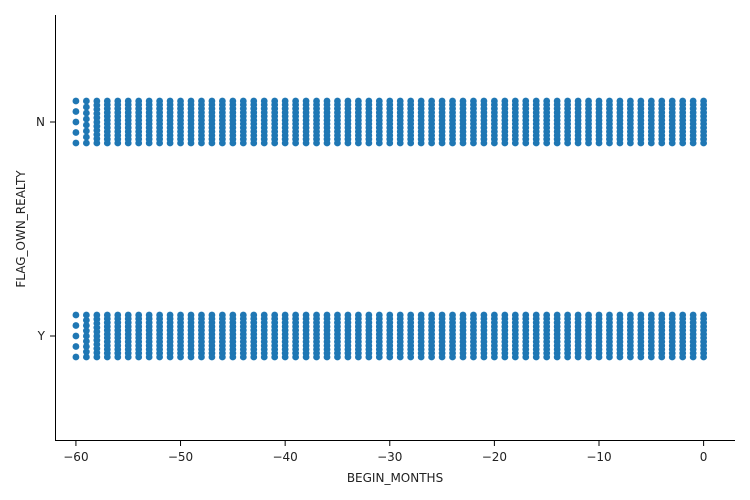  I want to click on point-stack-Y--35, so click(337, 336).